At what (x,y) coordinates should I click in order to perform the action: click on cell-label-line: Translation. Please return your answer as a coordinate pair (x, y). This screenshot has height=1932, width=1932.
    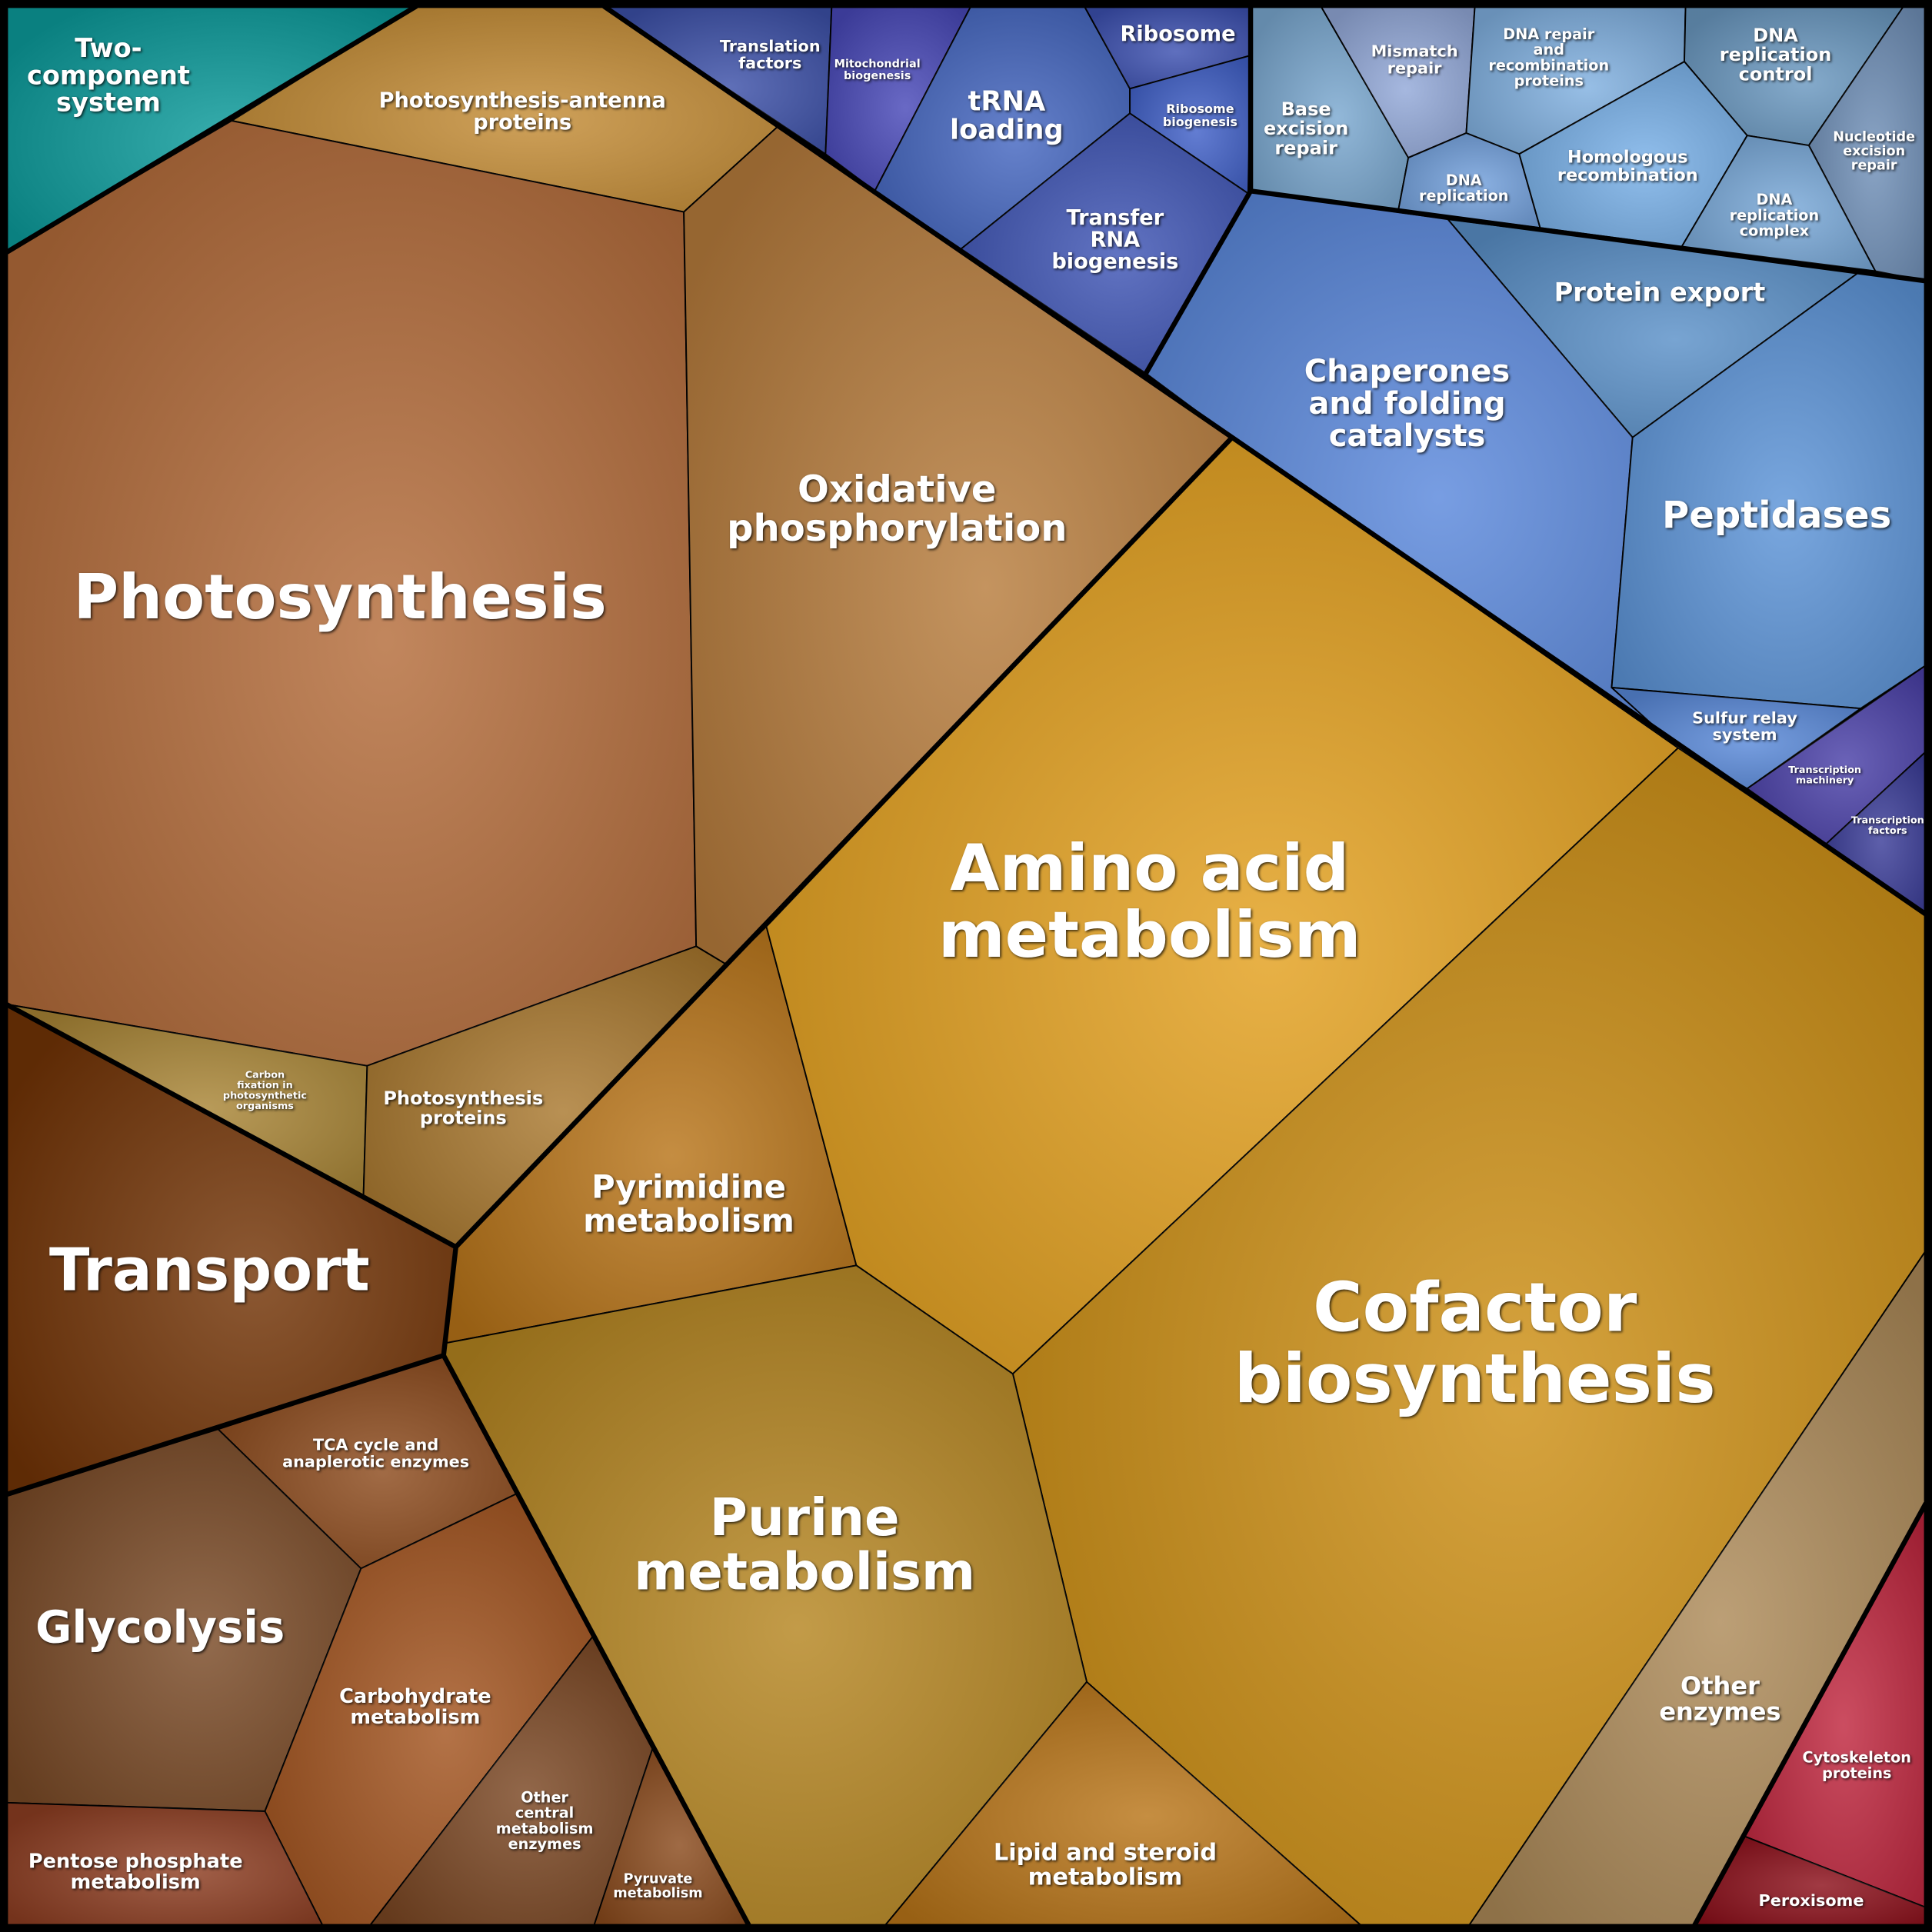
    Looking at the image, I should click on (770, 46).